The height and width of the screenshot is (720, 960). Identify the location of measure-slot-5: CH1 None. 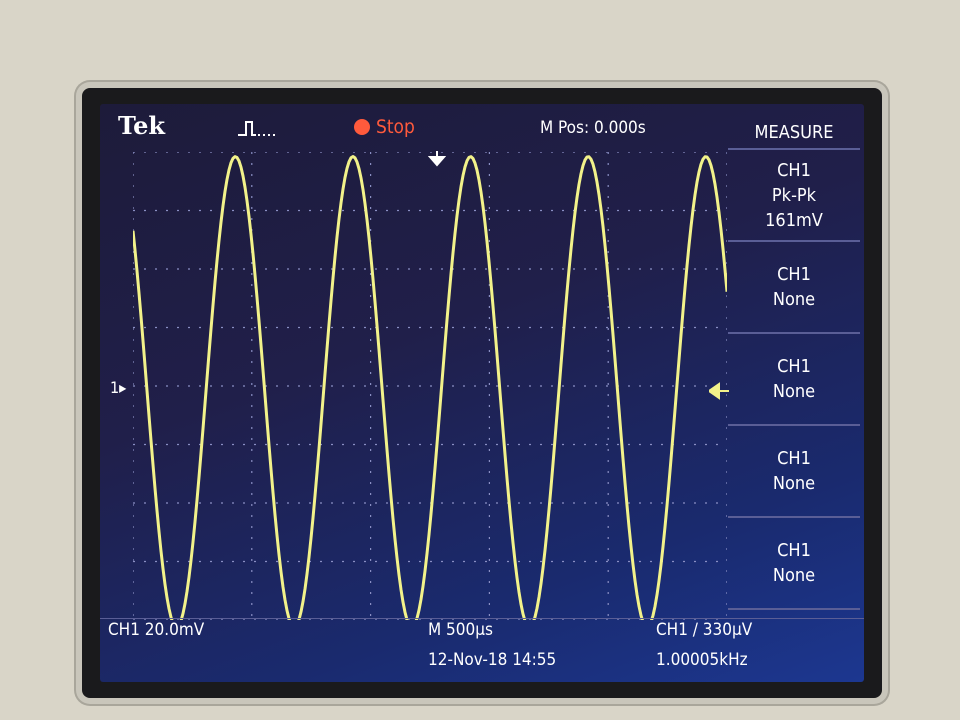
(794, 564).